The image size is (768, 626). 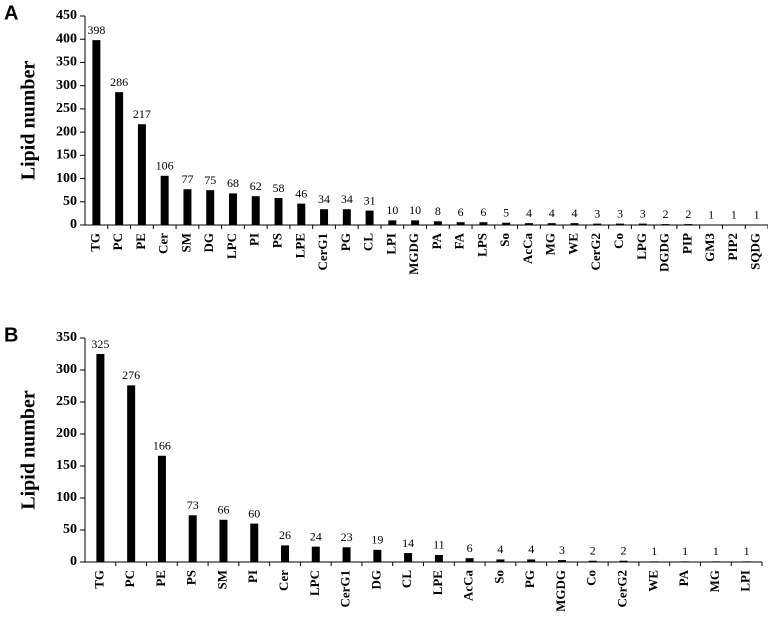 I want to click on x-tick-label: DGDG, so click(x=664, y=252).